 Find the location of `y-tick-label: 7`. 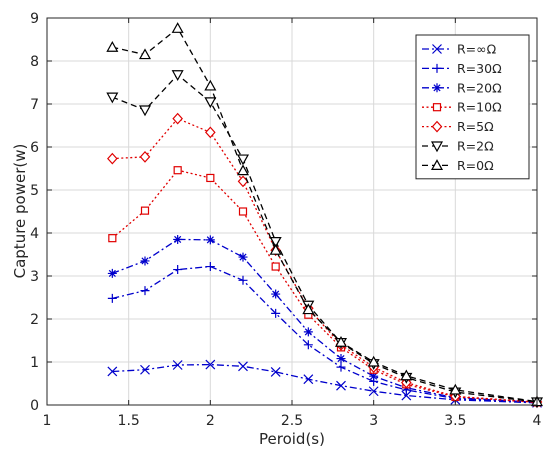

y-tick-label: 7 is located at coordinates (34, 105).